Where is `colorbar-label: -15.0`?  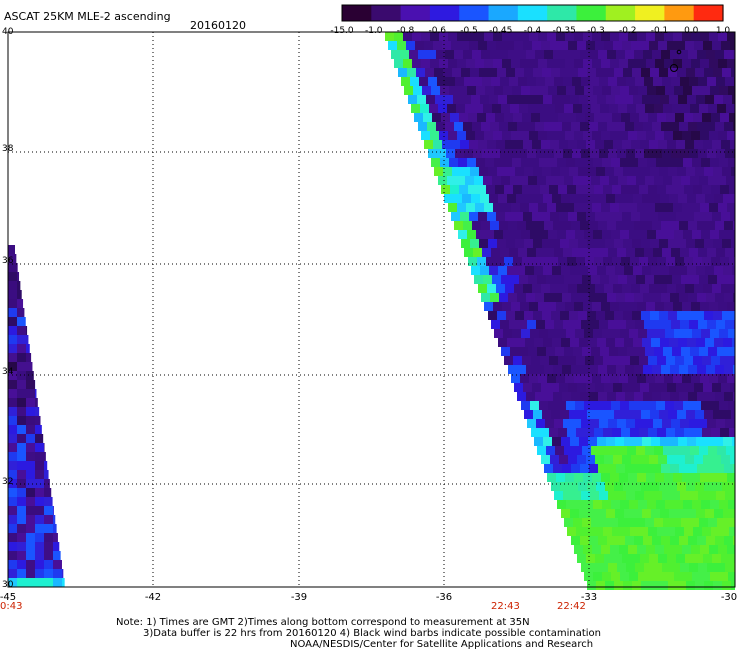
colorbar-label: -15.0 is located at coordinates (342, 31).